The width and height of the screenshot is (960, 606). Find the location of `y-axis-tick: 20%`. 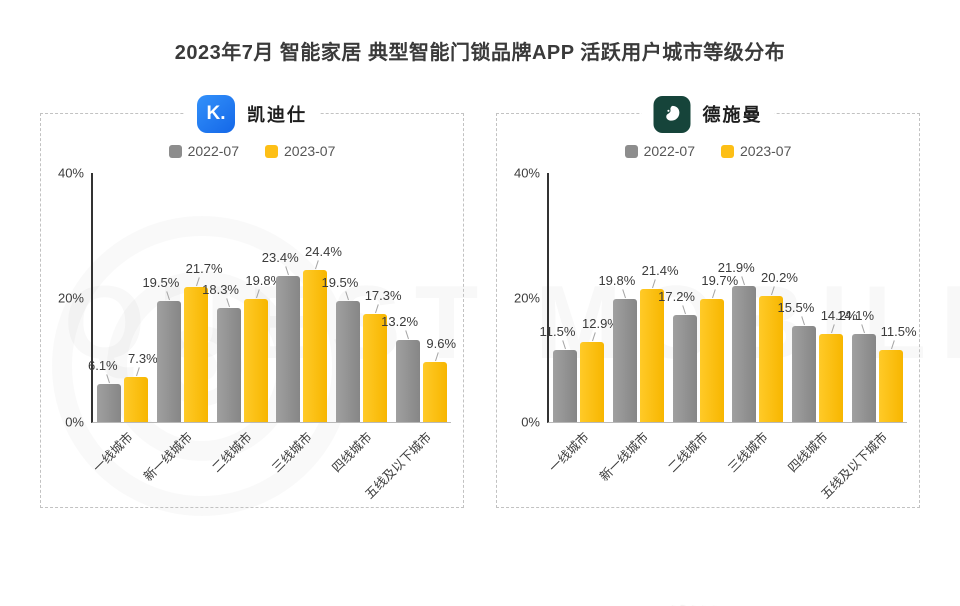

y-axis-tick: 20% is located at coordinates (526, 297).